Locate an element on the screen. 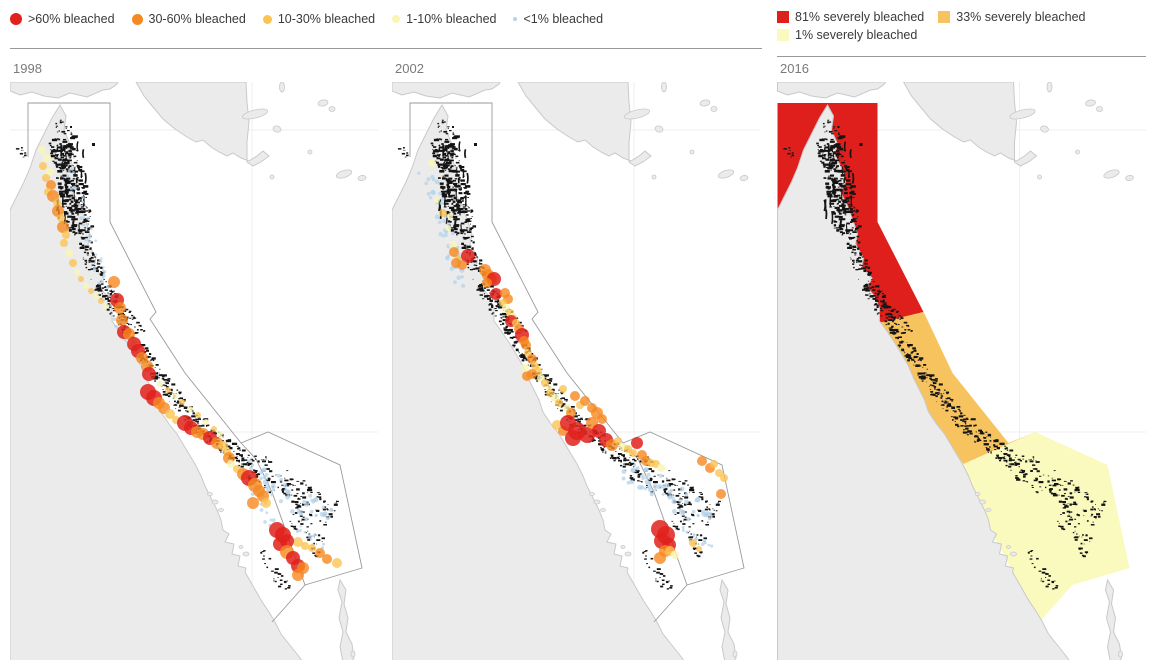 The width and height of the screenshot is (1156, 666). pale-square-icon is located at coordinates (783, 35).